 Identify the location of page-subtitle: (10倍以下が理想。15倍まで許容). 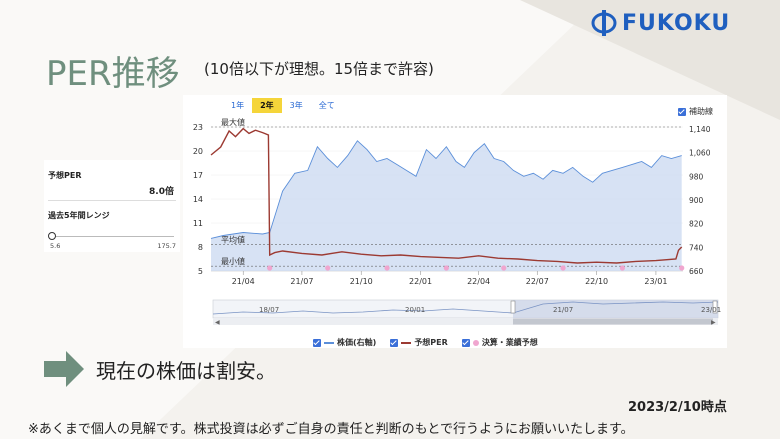
(319, 69).